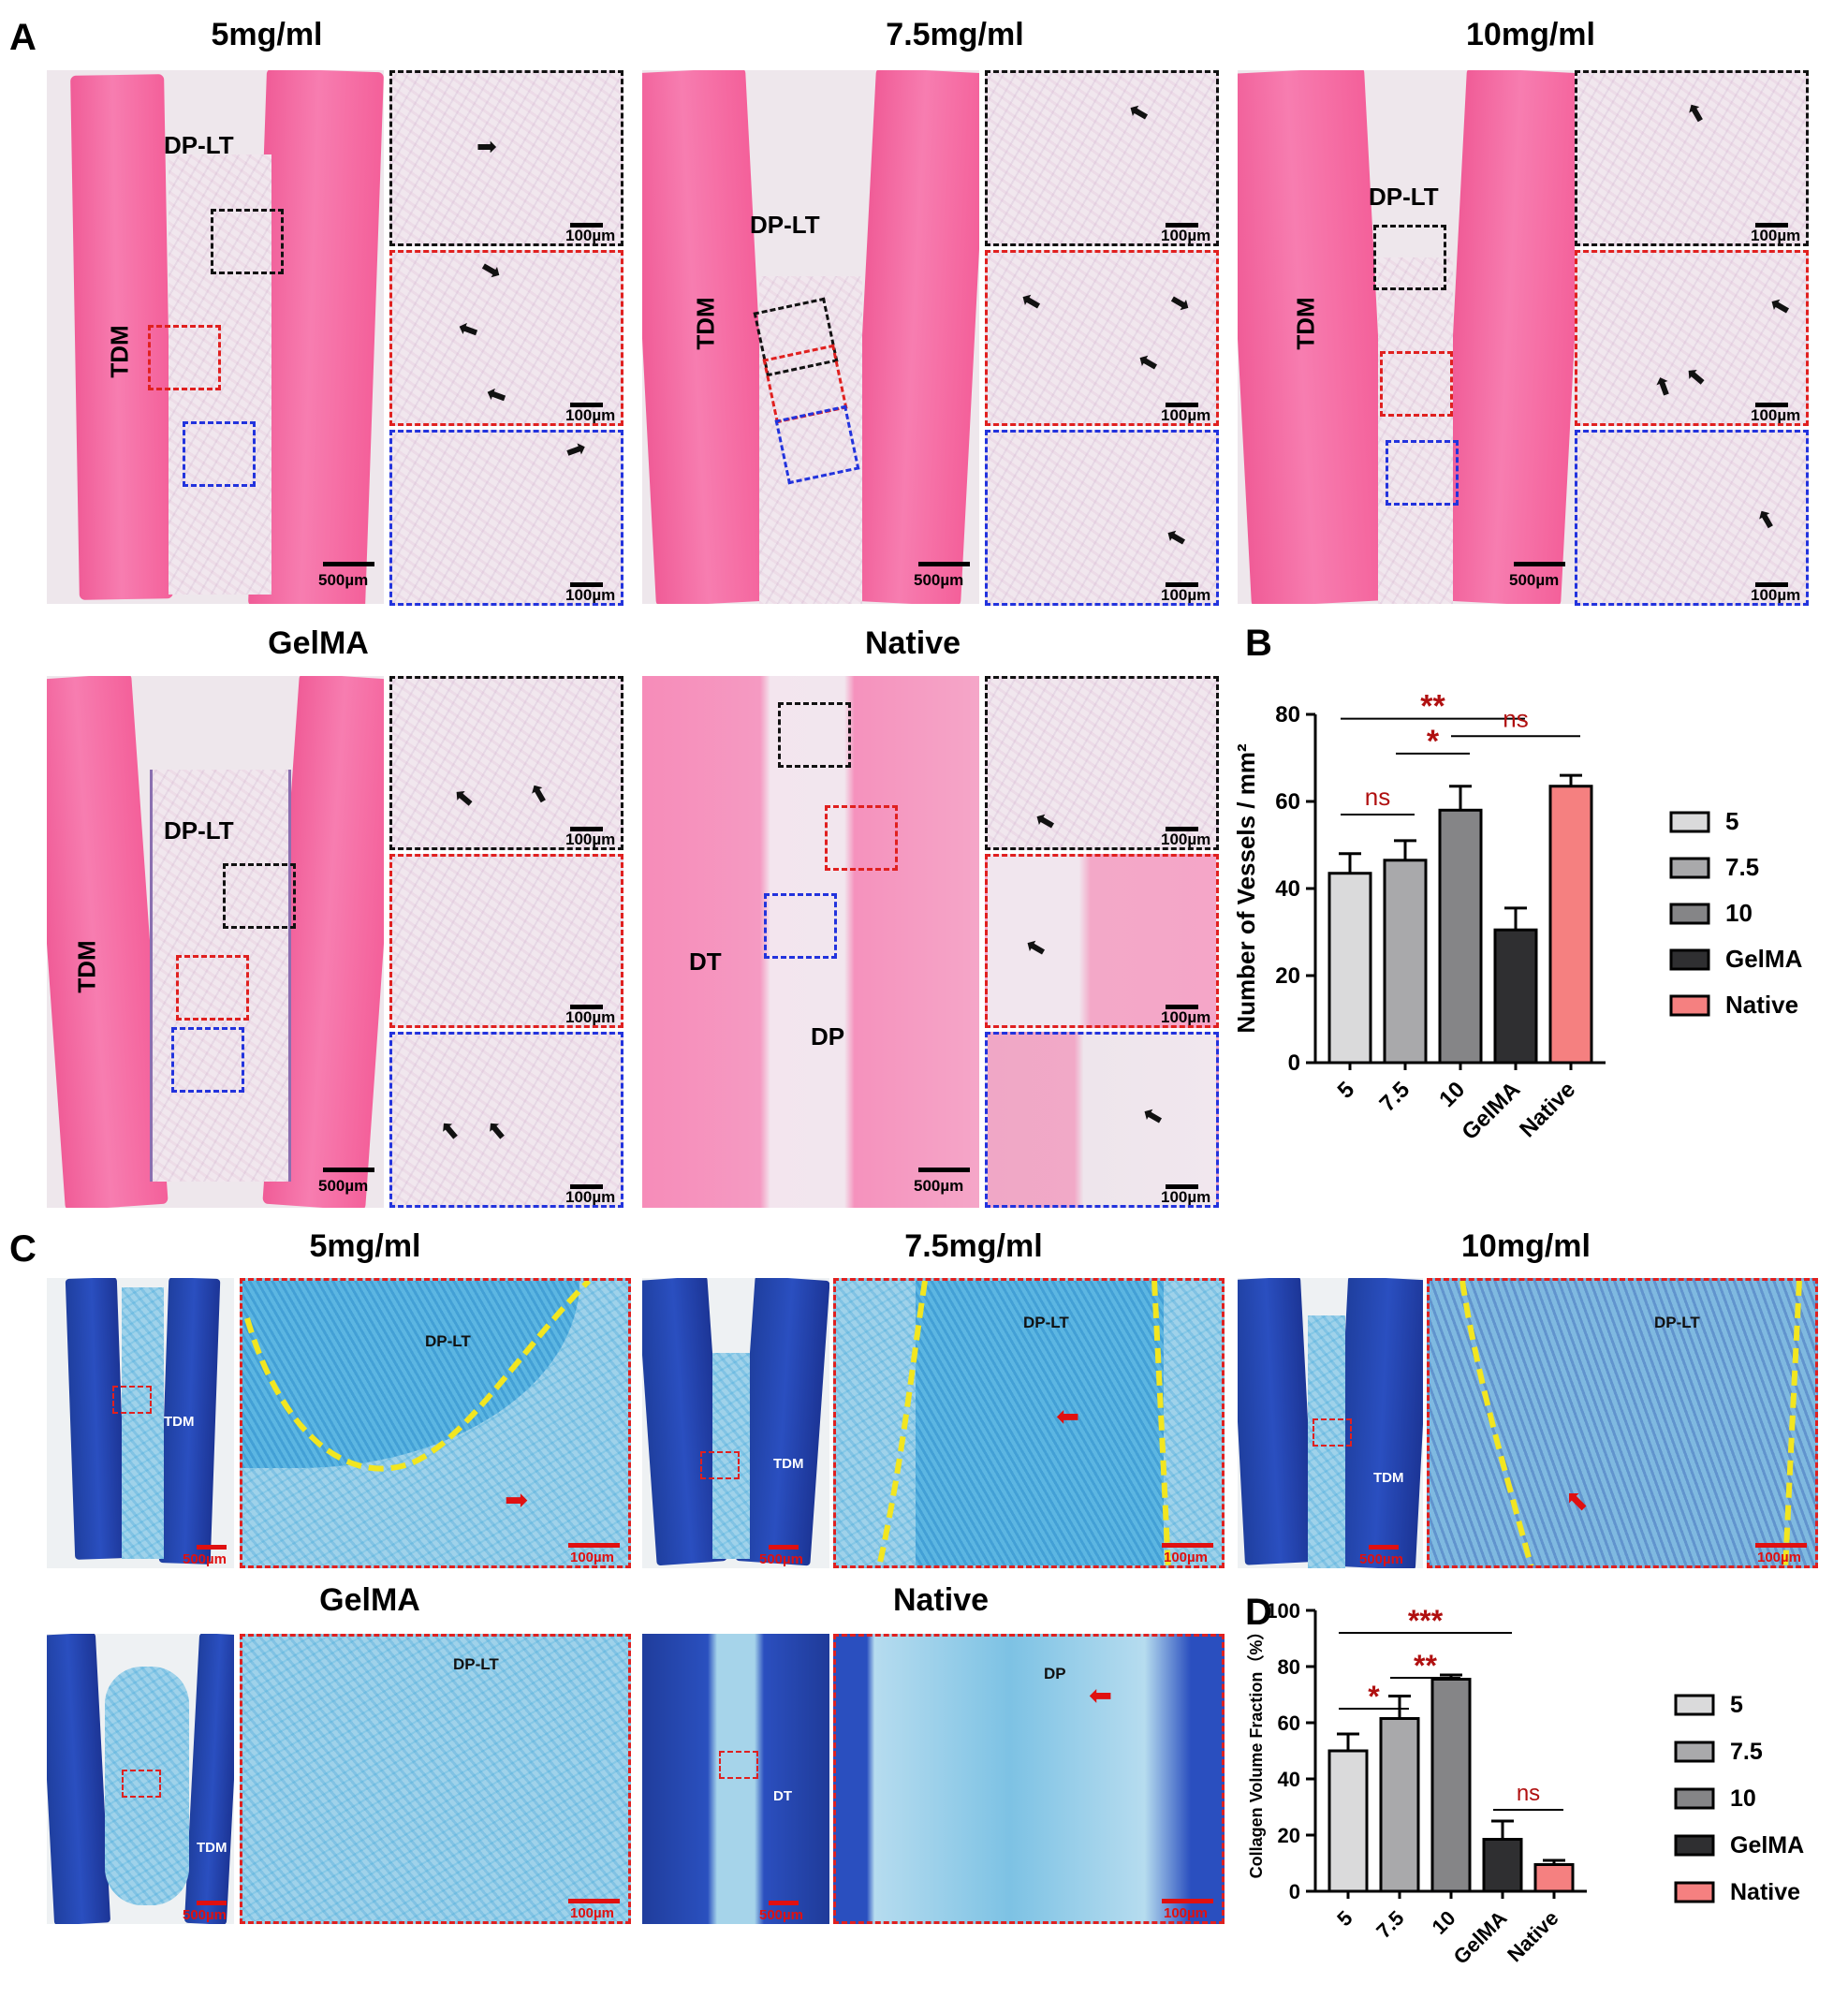 Image resolution: width=1848 pixels, height=1998 pixels. What do you see at coordinates (343, 1186) in the screenshot?
I see `scale-text-main-gelma: 500µm` at bounding box center [343, 1186].